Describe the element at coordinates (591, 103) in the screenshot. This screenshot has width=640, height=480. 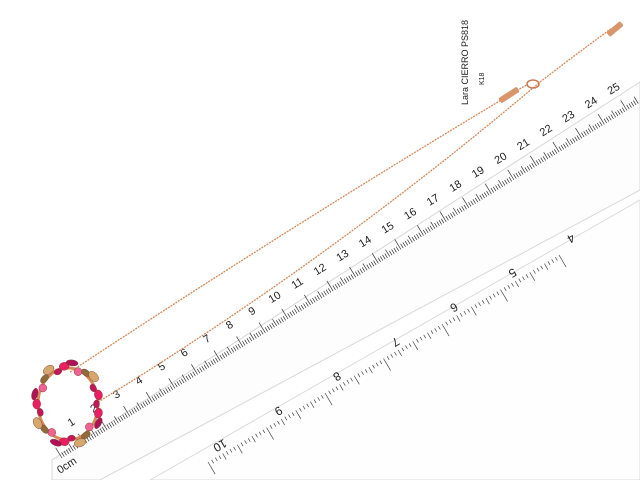
I see `cm-number: 24` at that location.